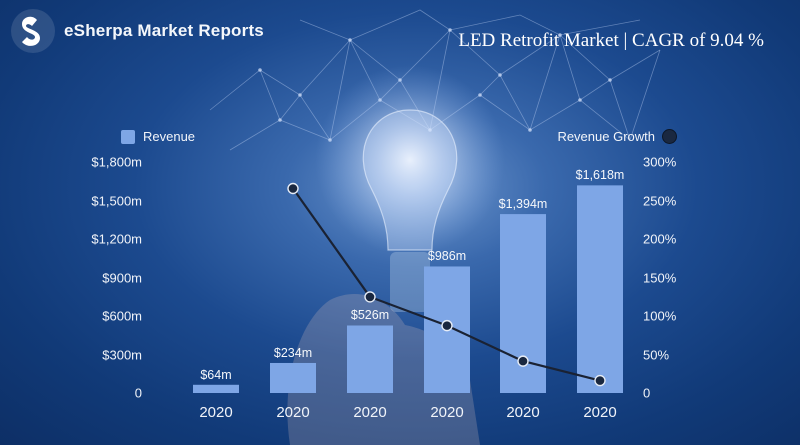 Image resolution: width=800 pixels, height=445 pixels. I want to click on bulb-glow, so click(410, 160).